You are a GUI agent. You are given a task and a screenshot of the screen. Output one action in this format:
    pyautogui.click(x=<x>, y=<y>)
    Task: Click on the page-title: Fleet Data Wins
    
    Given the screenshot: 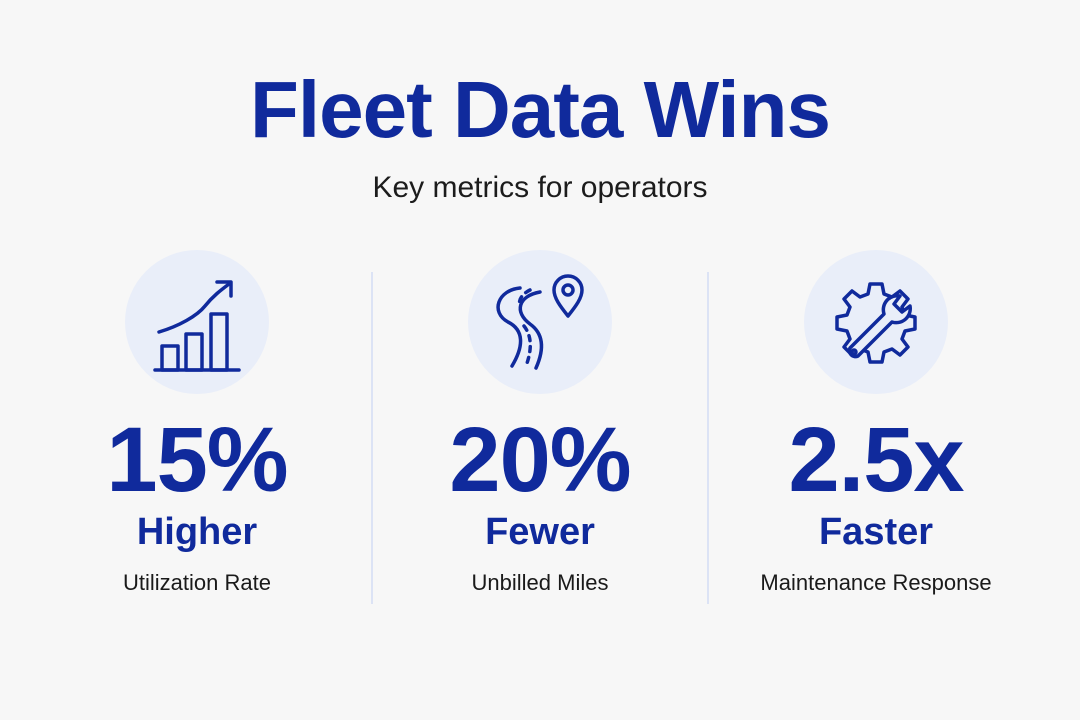 What is the action you would take?
    pyautogui.click(x=540, y=109)
    